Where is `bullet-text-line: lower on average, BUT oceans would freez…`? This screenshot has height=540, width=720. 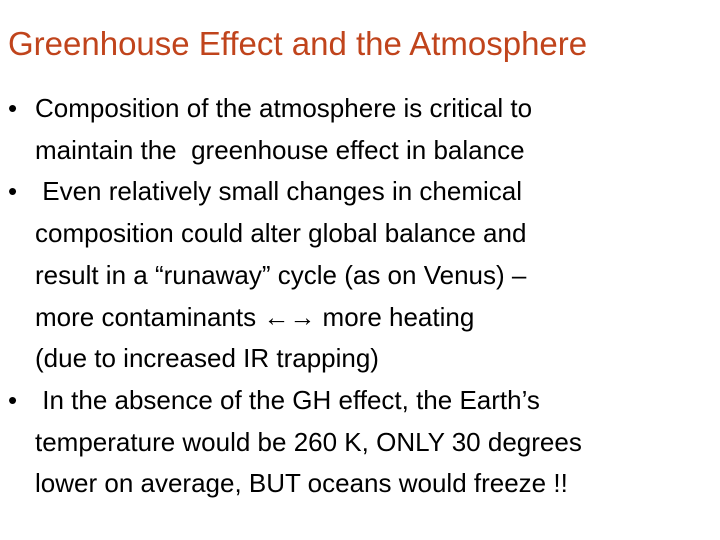
bullet-text-line: lower on average, BUT oceans would freez… is located at coordinates (301, 483).